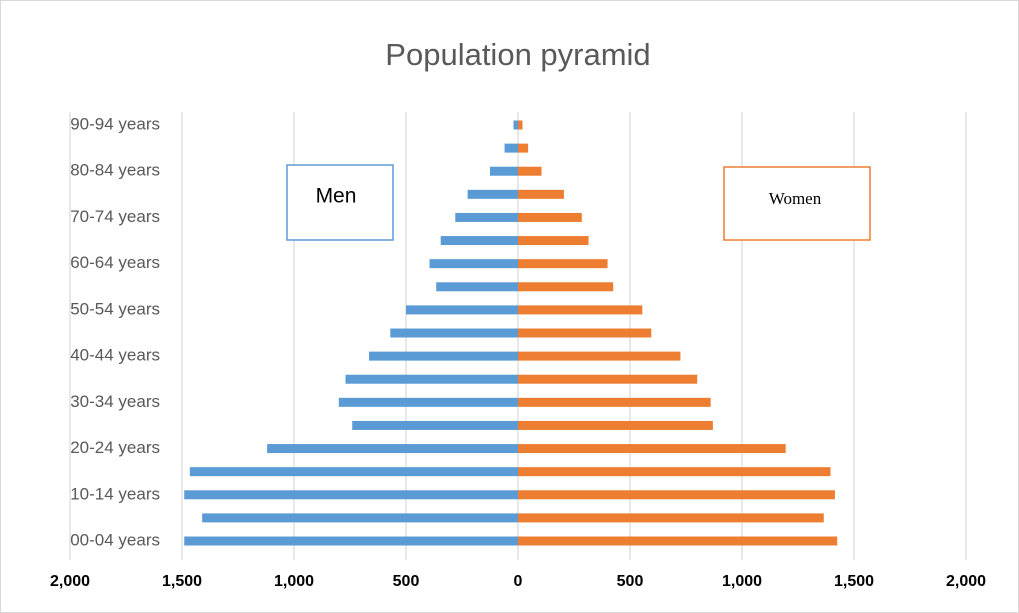 Image resolution: width=1019 pixels, height=613 pixels. I want to click on y-tick-label: 80-84 years, so click(115, 170).